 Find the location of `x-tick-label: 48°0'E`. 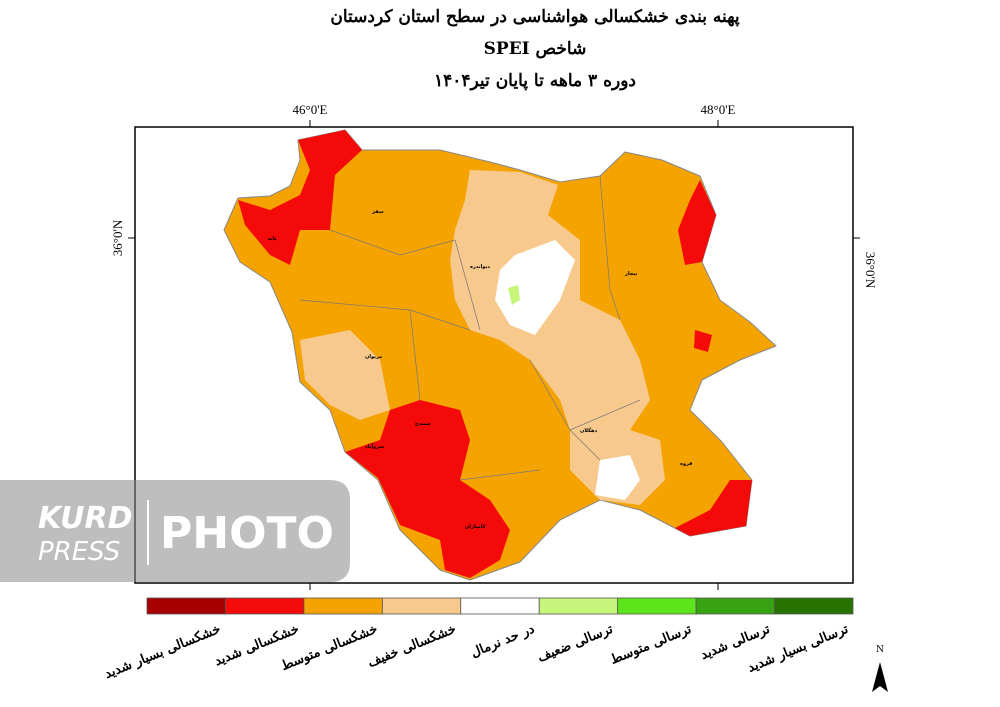

x-tick-label: 48°0'E is located at coordinates (718, 109).